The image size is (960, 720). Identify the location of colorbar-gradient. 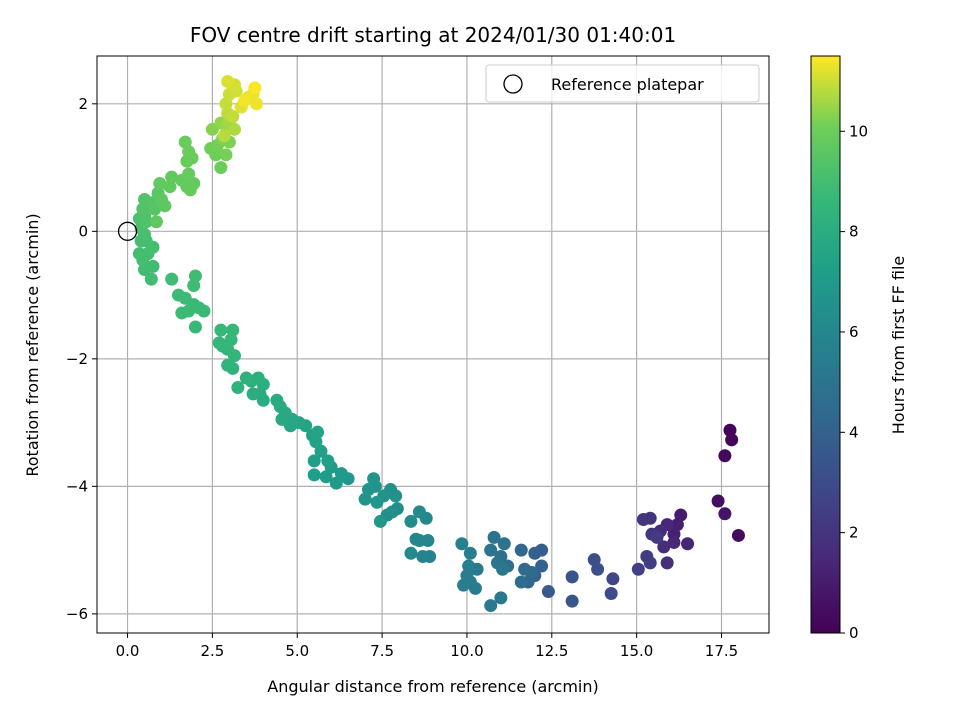
(825, 344).